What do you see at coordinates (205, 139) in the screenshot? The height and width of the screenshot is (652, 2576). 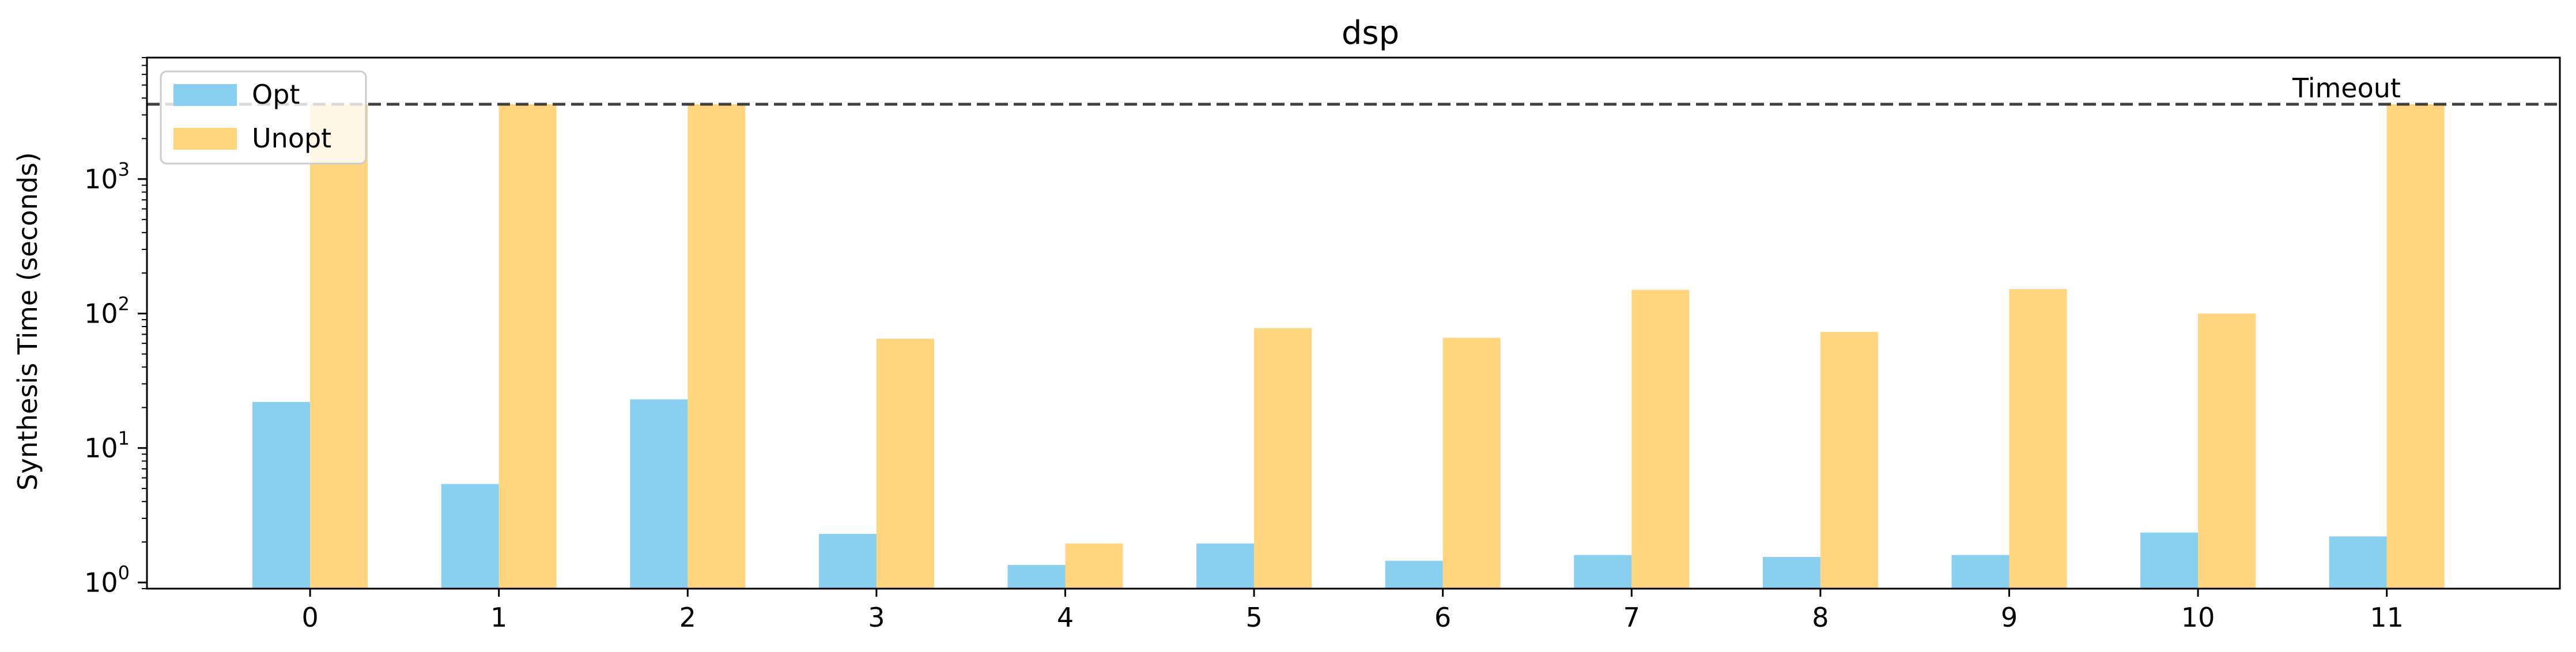 I see `legend-swatch-unopt` at bounding box center [205, 139].